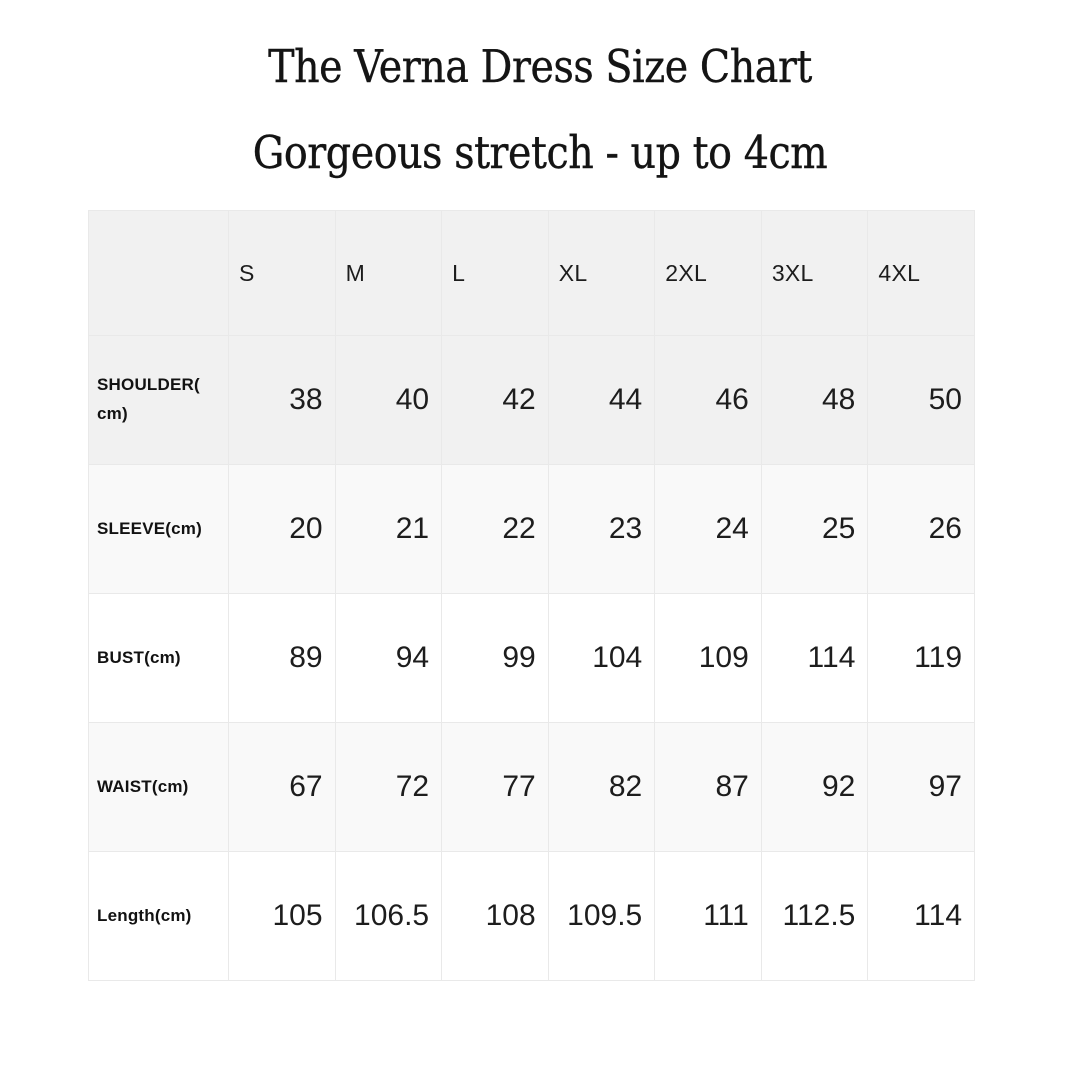 This screenshot has width=1080, height=1080. What do you see at coordinates (540, 66) in the screenshot?
I see `page-title: The Verna Dress Size Chart` at bounding box center [540, 66].